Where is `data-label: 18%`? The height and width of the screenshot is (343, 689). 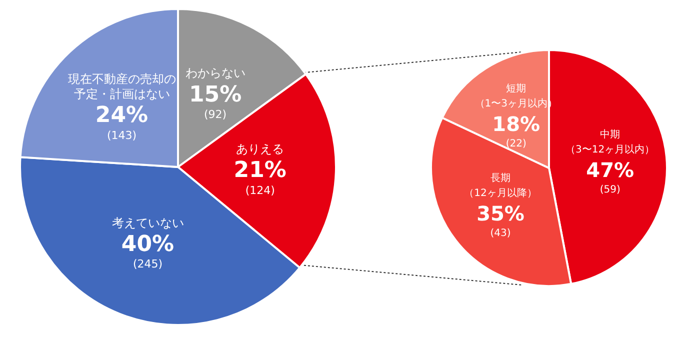
data-label: 18% is located at coordinates (516, 124).